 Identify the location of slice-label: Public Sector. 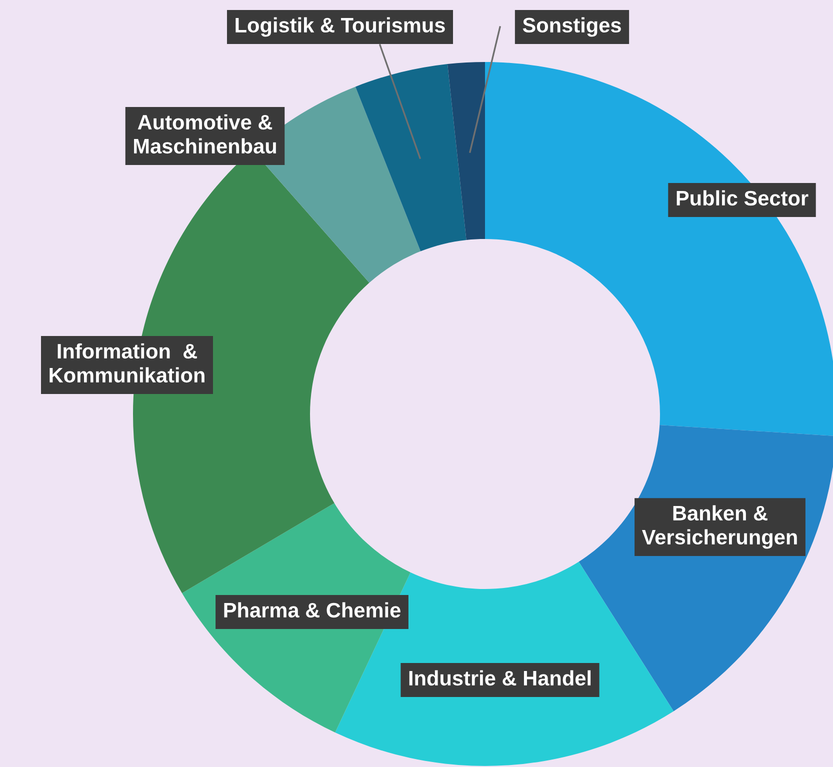
(742, 198).